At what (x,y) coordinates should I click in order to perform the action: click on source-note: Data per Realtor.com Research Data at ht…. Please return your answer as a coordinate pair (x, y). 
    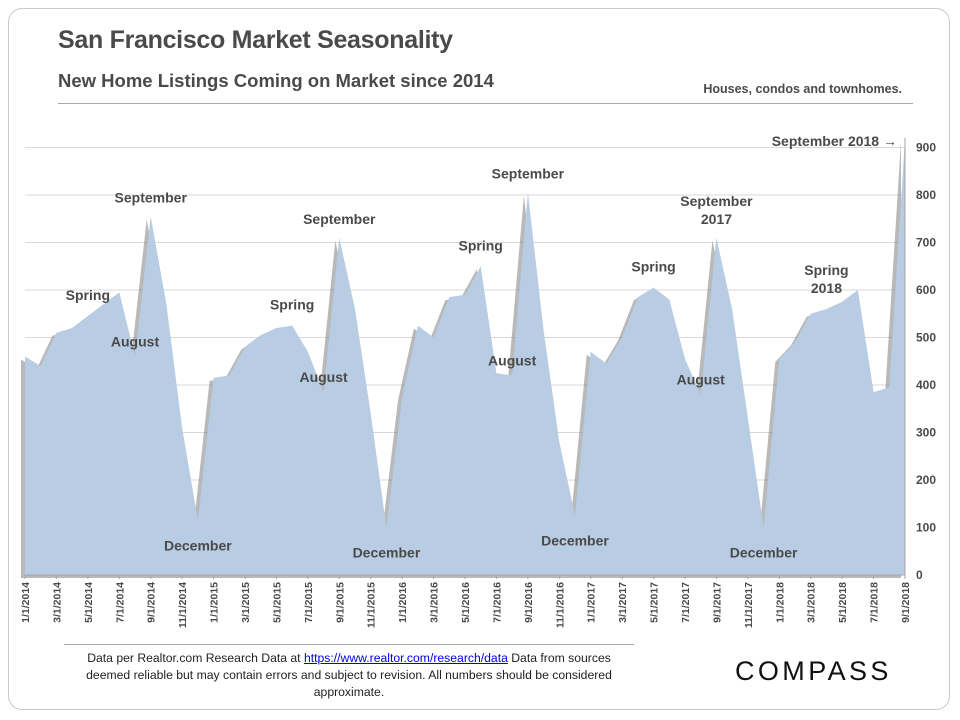
    Looking at the image, I should click on (349, 675).